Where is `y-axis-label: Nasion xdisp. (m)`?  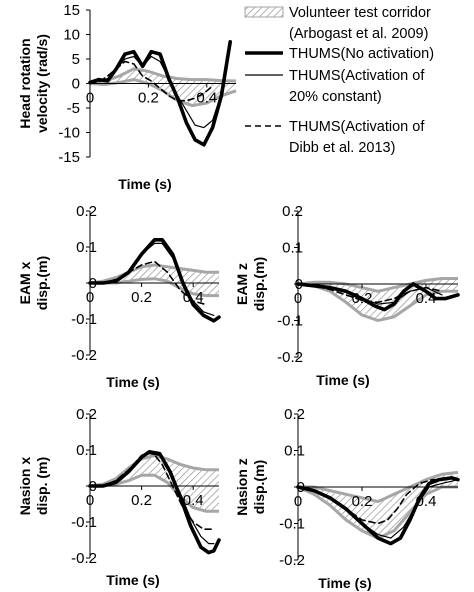
y-axis-label: Nasion xdisp. (m) is located at coordinates (33, 486).